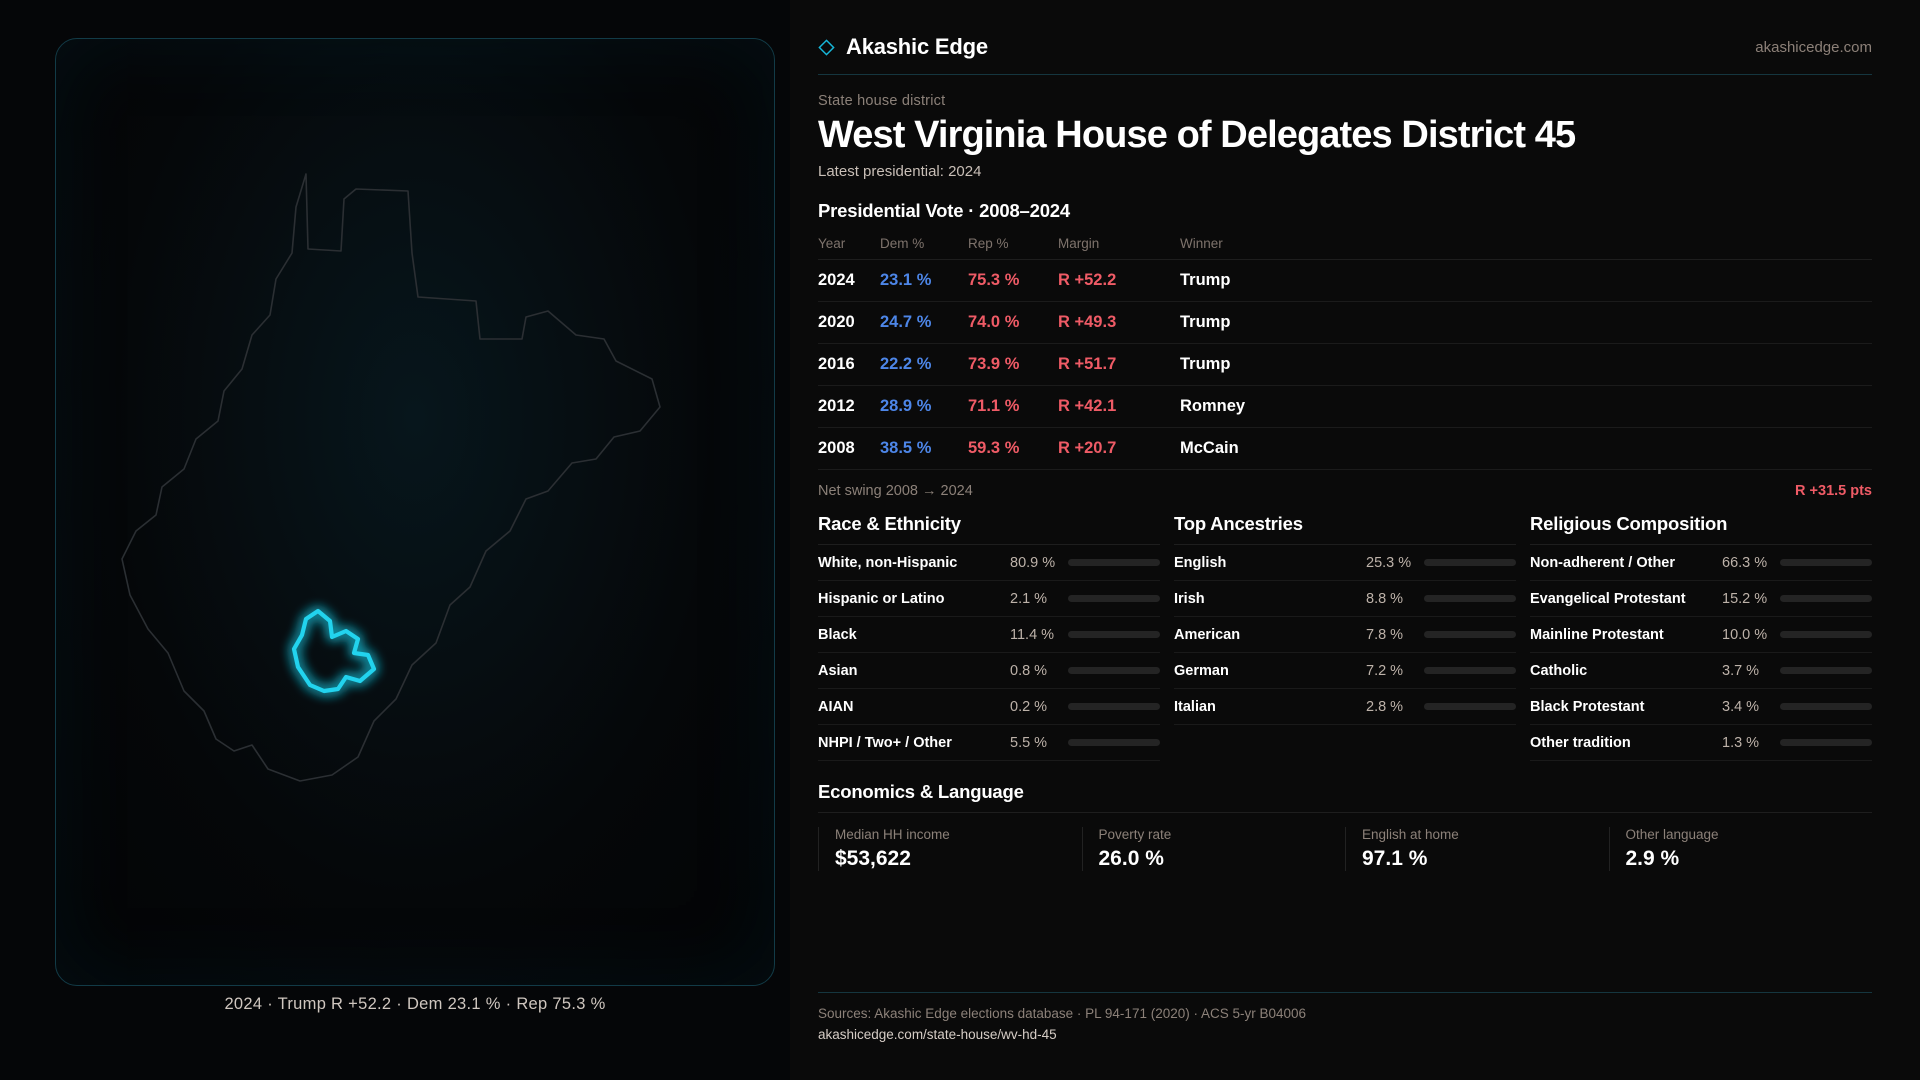 The image size is (1920, 1080). What do you see at coordinates (849, 407) in the screenshot?
I see `cell-year: 2012` at bounding box center [849, 407].